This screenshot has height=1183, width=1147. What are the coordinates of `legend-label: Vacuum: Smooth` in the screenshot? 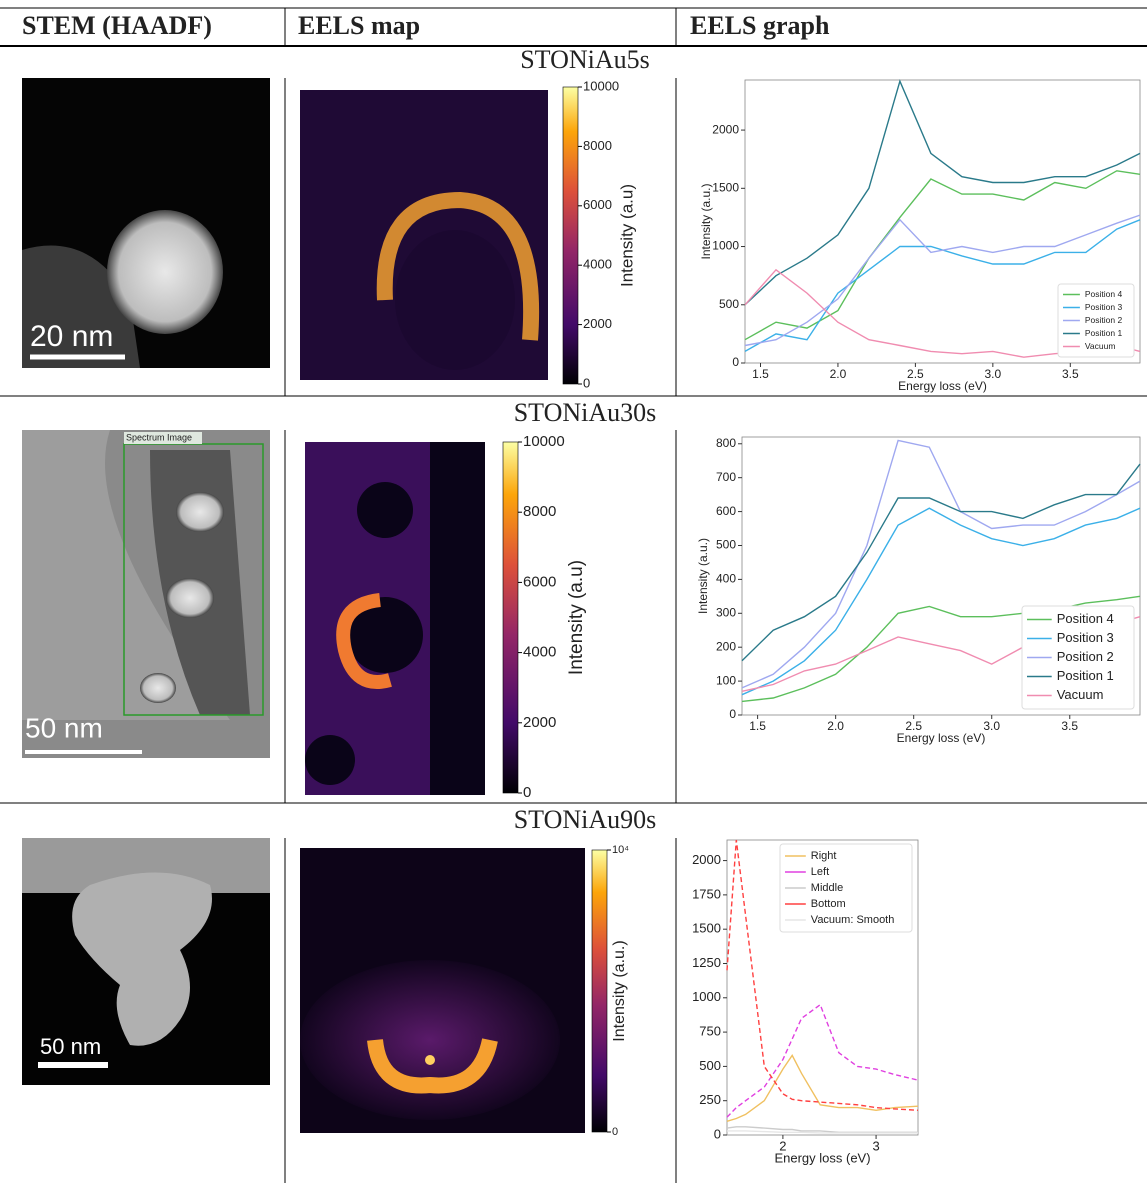 It's located at (853, 920).